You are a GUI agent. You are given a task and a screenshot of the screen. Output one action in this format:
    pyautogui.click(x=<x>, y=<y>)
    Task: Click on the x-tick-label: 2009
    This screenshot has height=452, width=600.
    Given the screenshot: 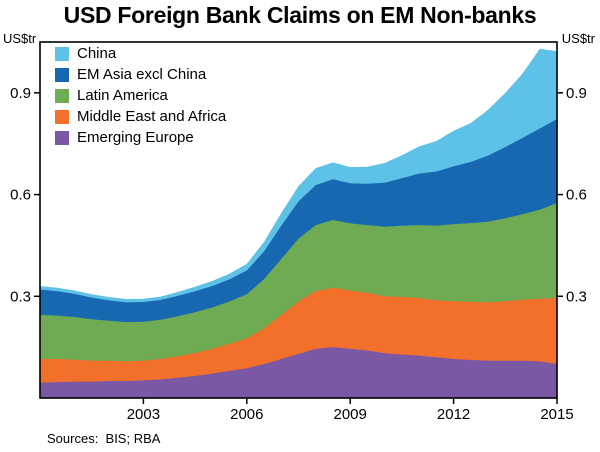 What is the action you would take?
    pyautogui.click(x=350, y=414)
    